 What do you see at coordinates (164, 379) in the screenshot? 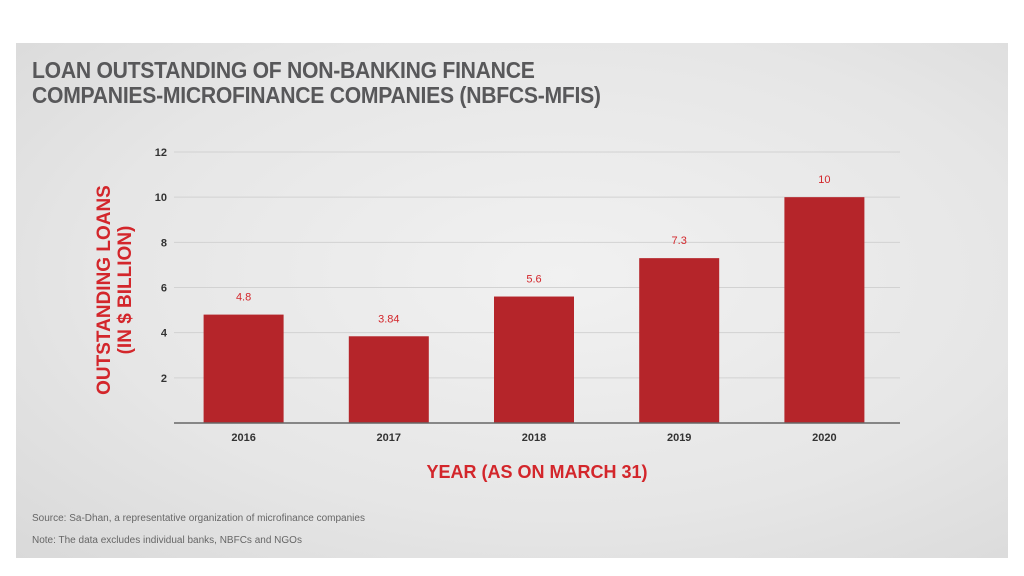
I see `y-tick-label: 2` at bounding box center [164, 379].